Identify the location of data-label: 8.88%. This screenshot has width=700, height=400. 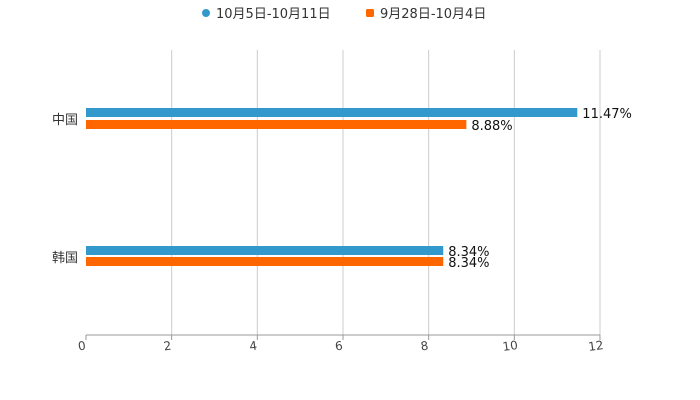
(491, 126).